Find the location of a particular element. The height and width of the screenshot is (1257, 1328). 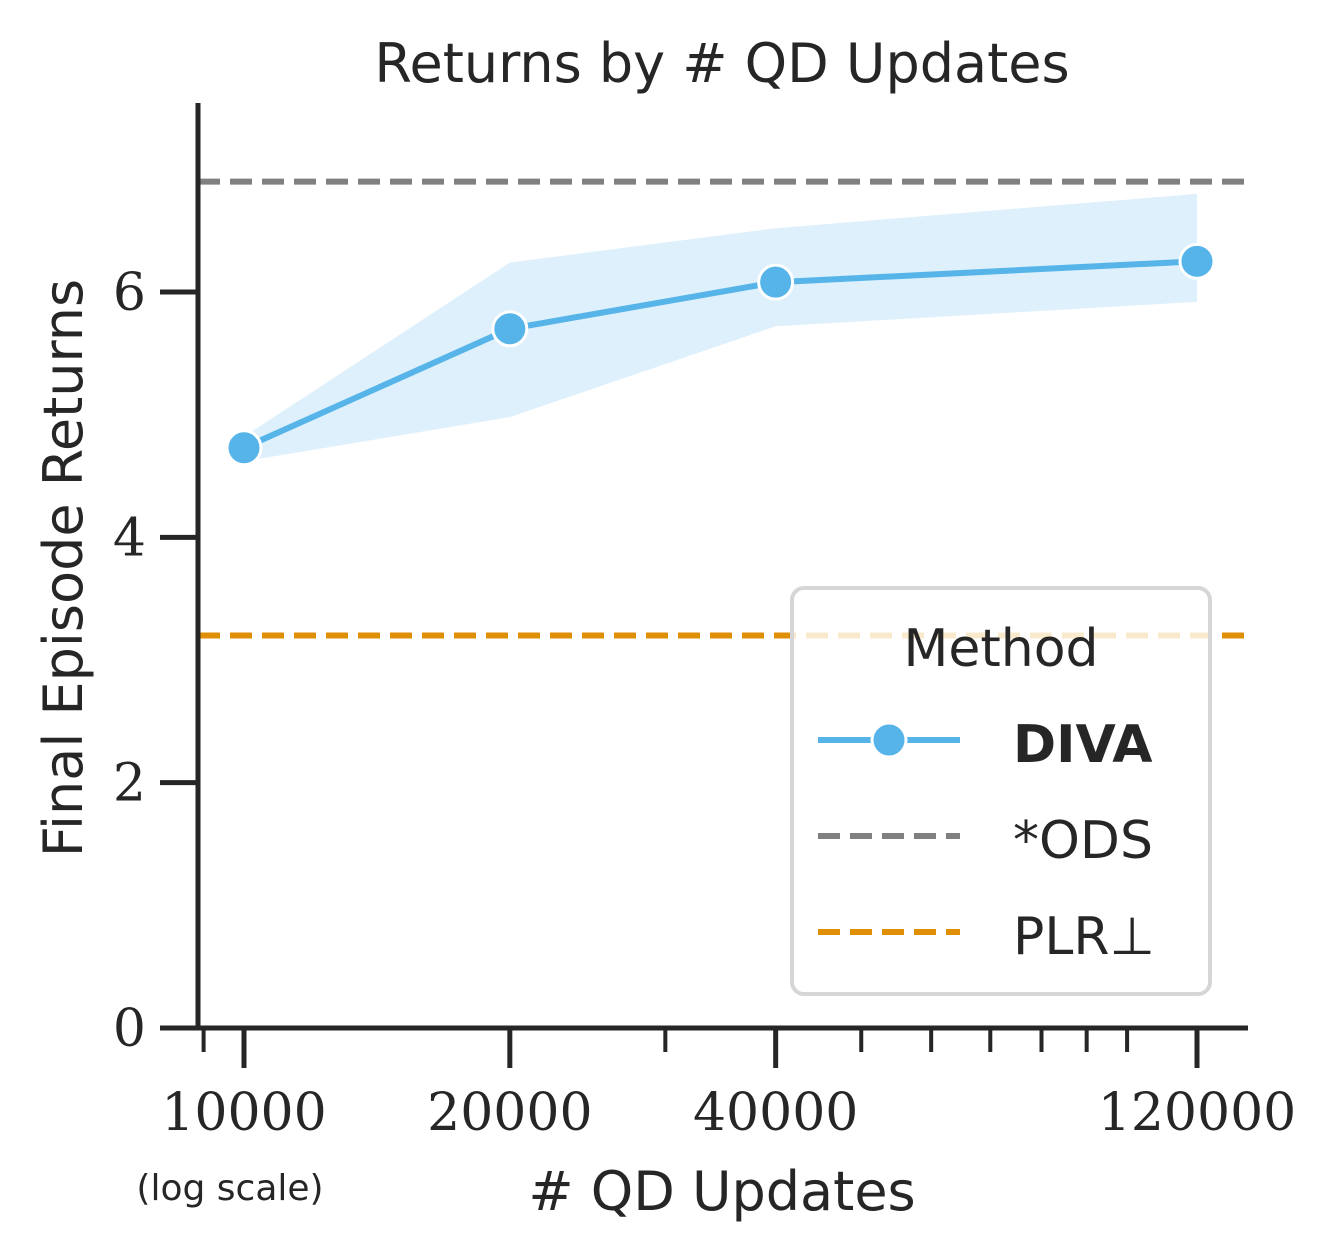

legend-diva-label: DIVA is located at coordinates (1082, 745).